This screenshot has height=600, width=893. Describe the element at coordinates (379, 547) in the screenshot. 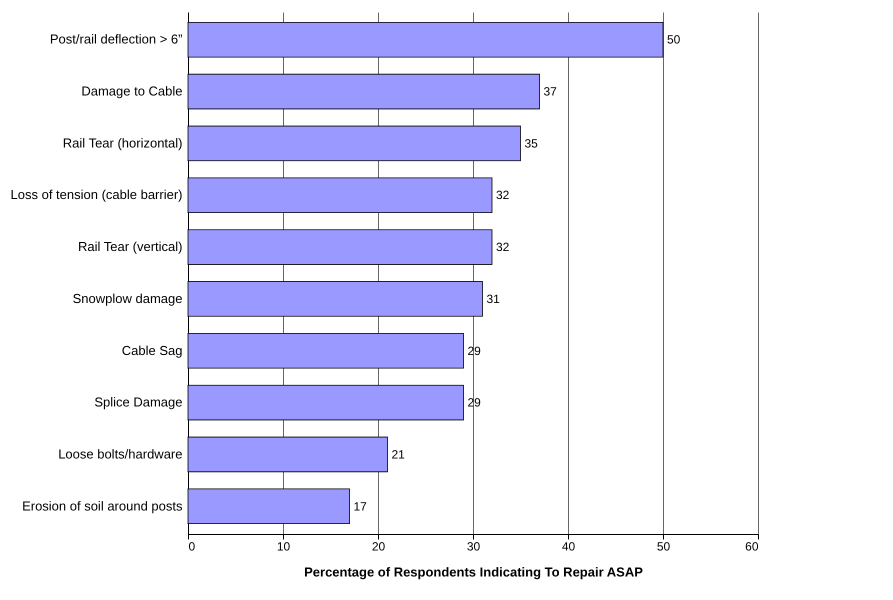

I see `x-tick-label: 20` at that location.